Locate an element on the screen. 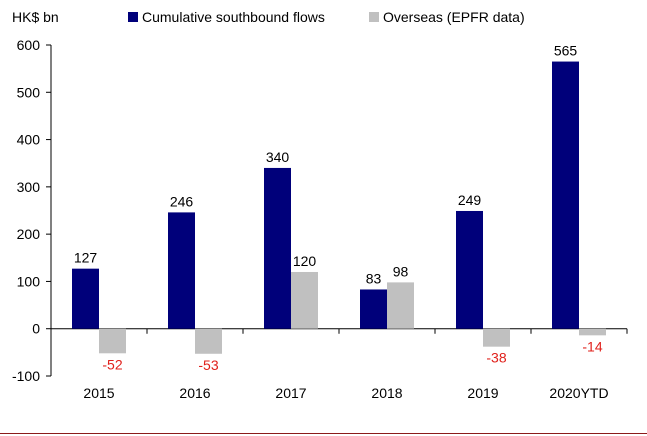  data-label: -38 is located at coordinates (496, 358).